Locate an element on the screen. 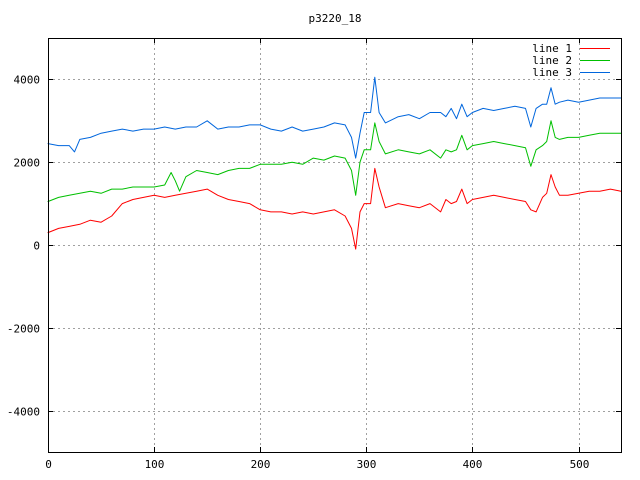 Image resolution: width=640 pixels, height=480 pixels. x-tick-label: 200 is located at coordinates (261, 464).